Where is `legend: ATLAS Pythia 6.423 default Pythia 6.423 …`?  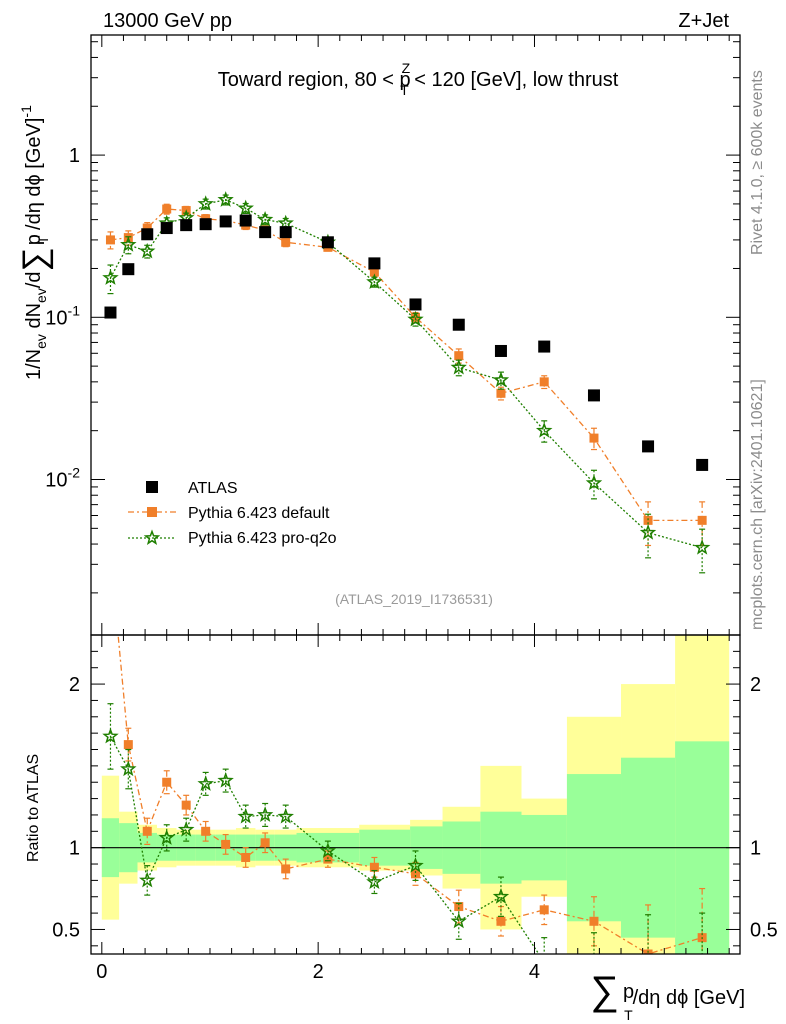
legend: ATLAS Pythia 6.423 default Pythia 6.423 … is located at coordinates (232, 513).